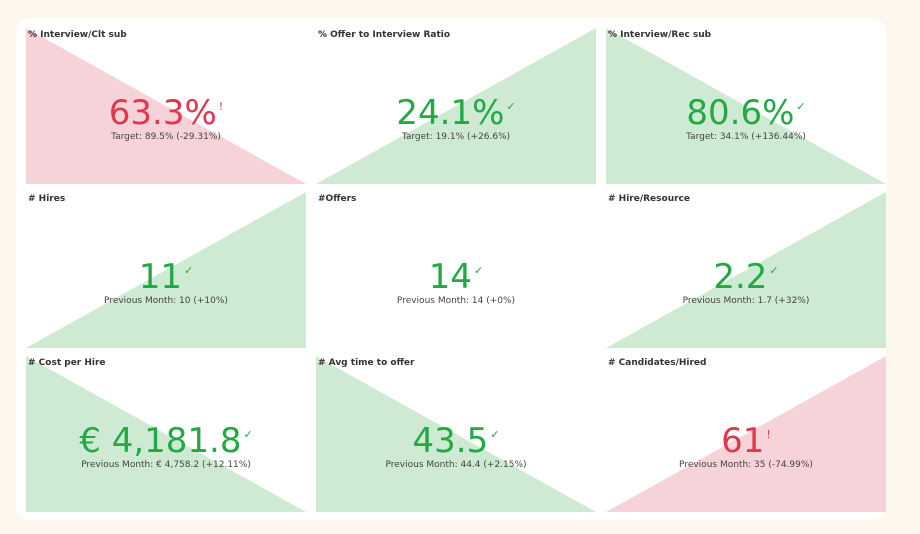 This screenshot has width=920, height=534. Describe the element at coordinates (166, 441) in the screenshot. I see `kpi-value: € 4,181.8 ✓` at that location.